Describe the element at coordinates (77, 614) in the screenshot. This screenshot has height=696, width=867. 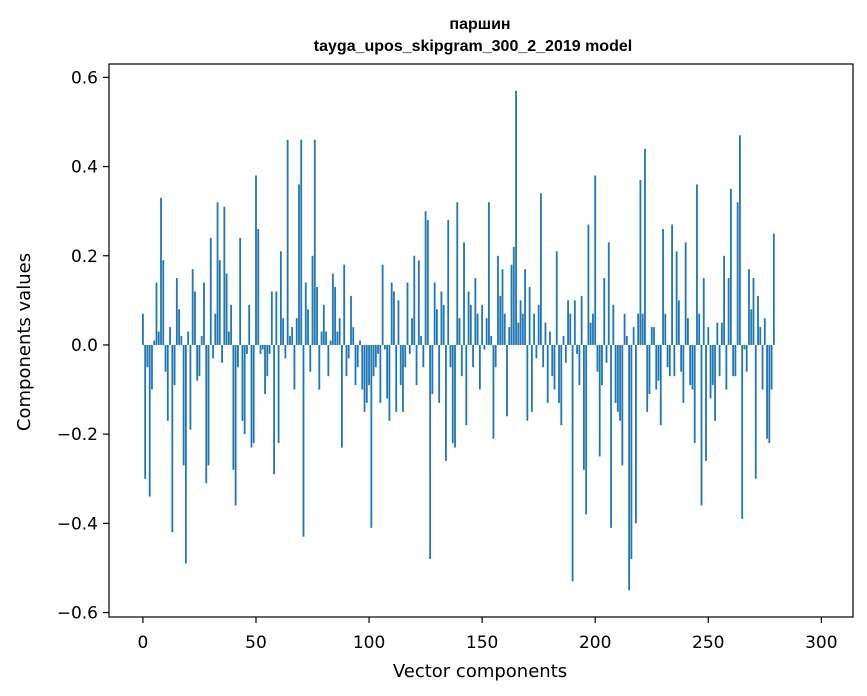
I see `y-tick-label: −0.6` at that location.